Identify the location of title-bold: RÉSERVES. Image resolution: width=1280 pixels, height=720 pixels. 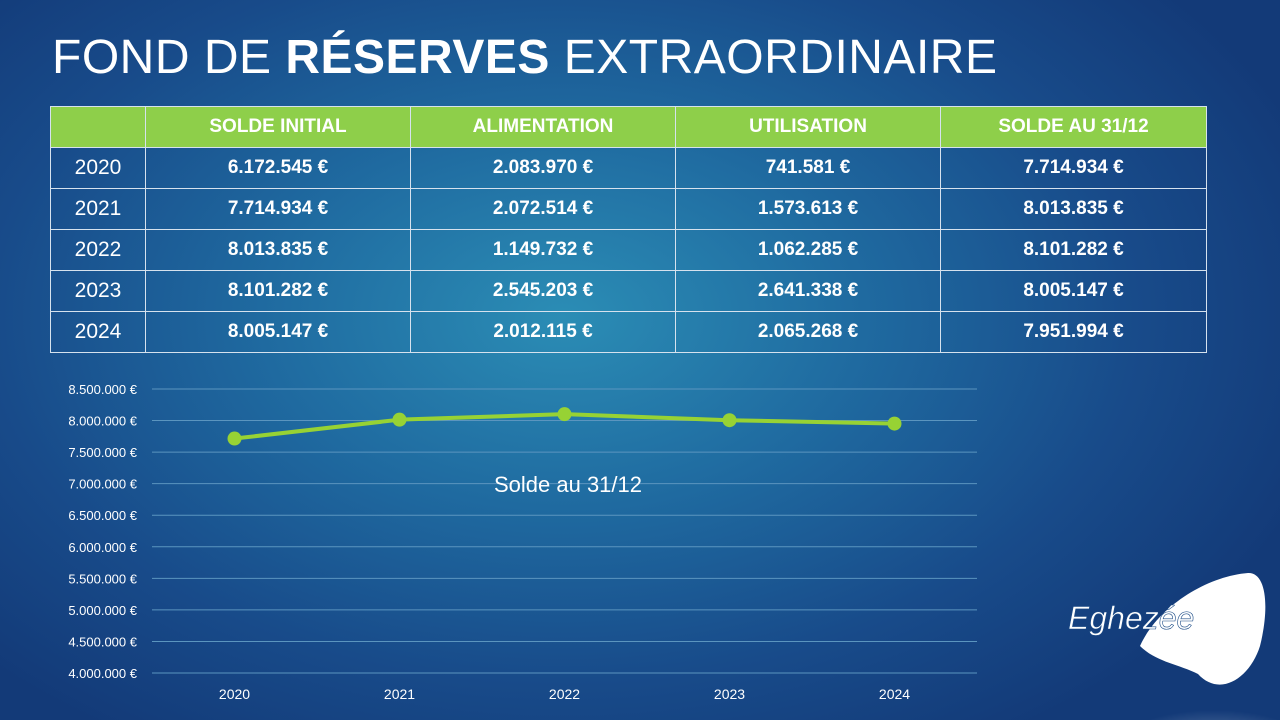
(417, 57).